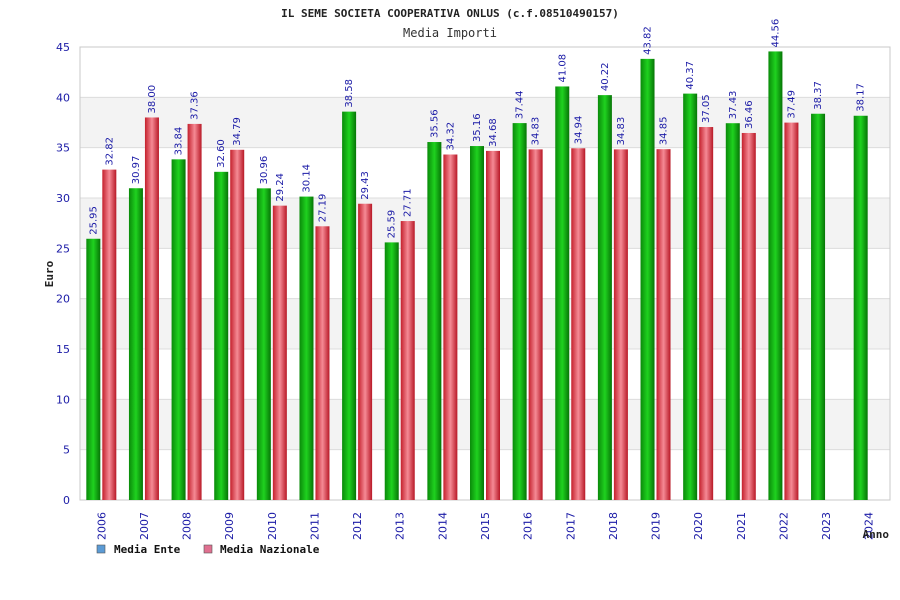  I want to click on y-tick-label: 5, so click(66, 450).